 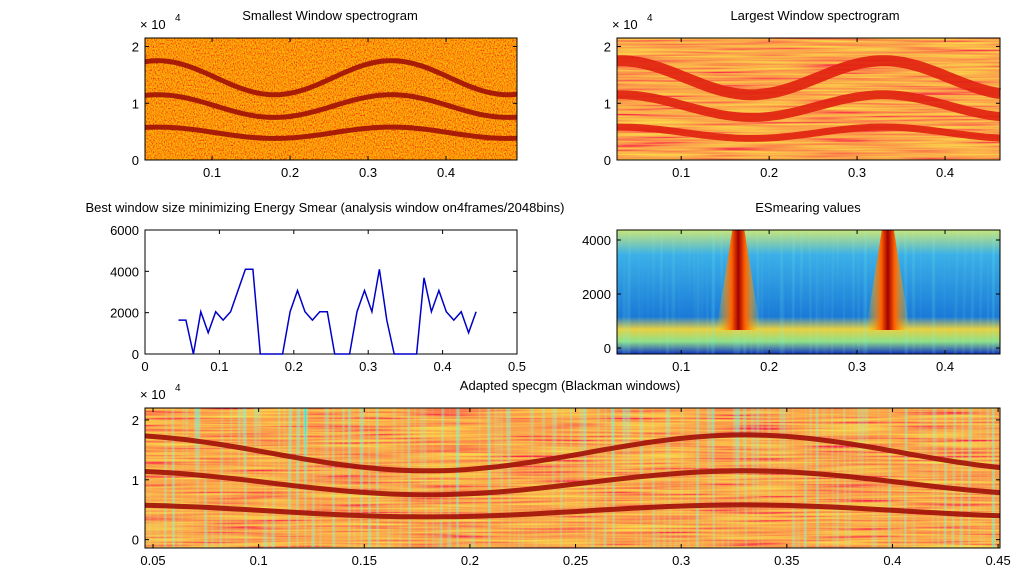 I want to click on chart-title: Largest Window spectrogram, so click(x=814, y=15).